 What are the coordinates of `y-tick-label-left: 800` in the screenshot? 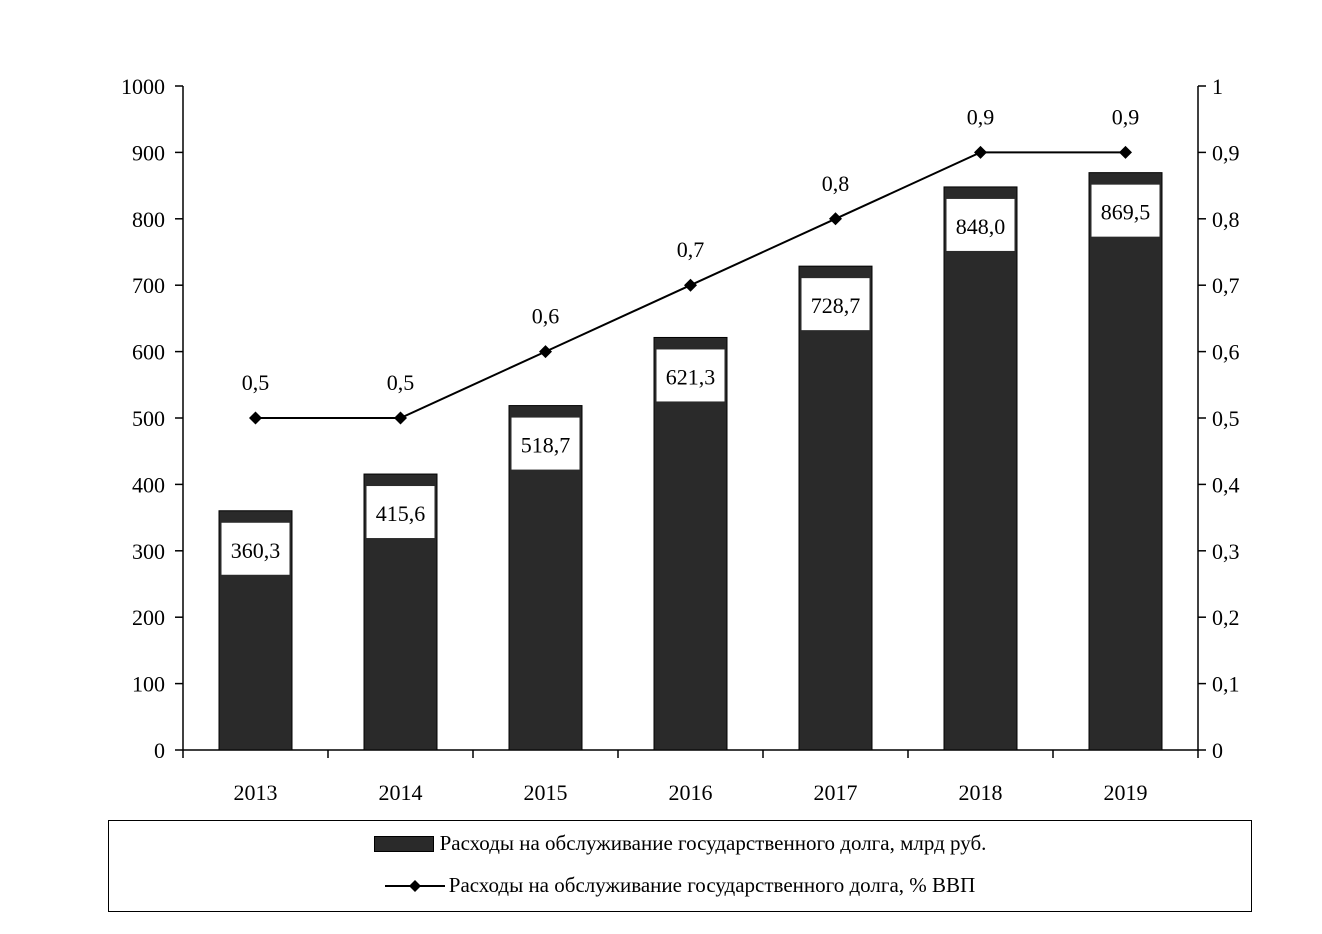 It's located at (148, 219).